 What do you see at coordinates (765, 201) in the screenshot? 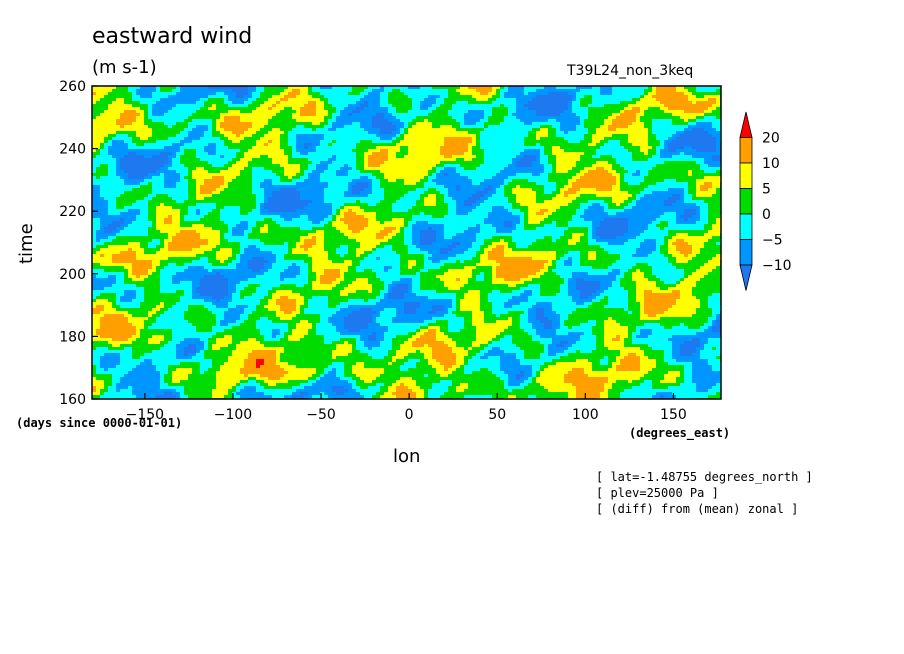
I see `colorbar: 20 10 5 0 −5 −10` at bounding box center [765, 201].